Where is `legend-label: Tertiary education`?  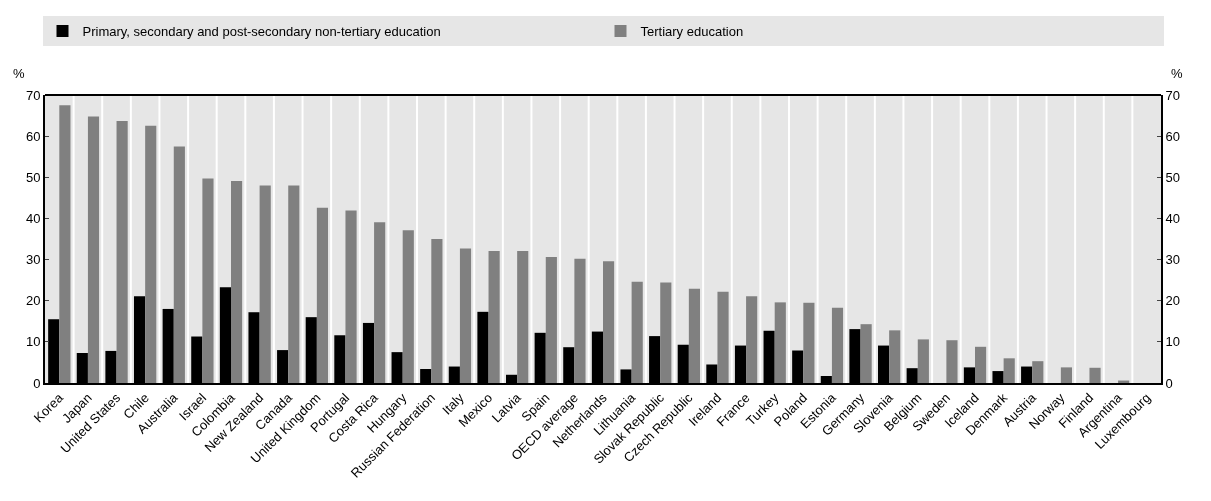
legend-label: Tertiary education is located at coordinates (692, 32).